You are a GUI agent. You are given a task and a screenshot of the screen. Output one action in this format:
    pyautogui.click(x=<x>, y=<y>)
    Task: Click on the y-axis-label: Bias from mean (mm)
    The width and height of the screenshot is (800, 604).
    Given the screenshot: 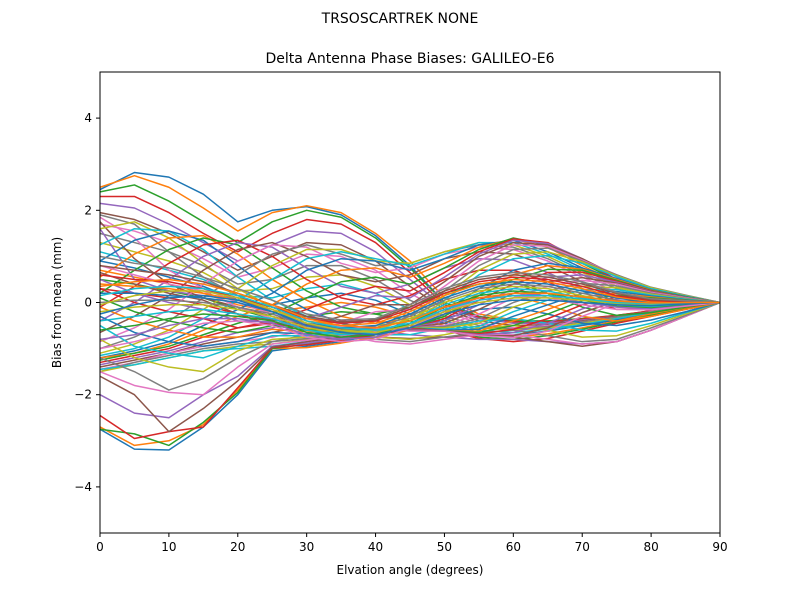 What is the action you would take?
    pyautogui.click(x=57, y=302)
    